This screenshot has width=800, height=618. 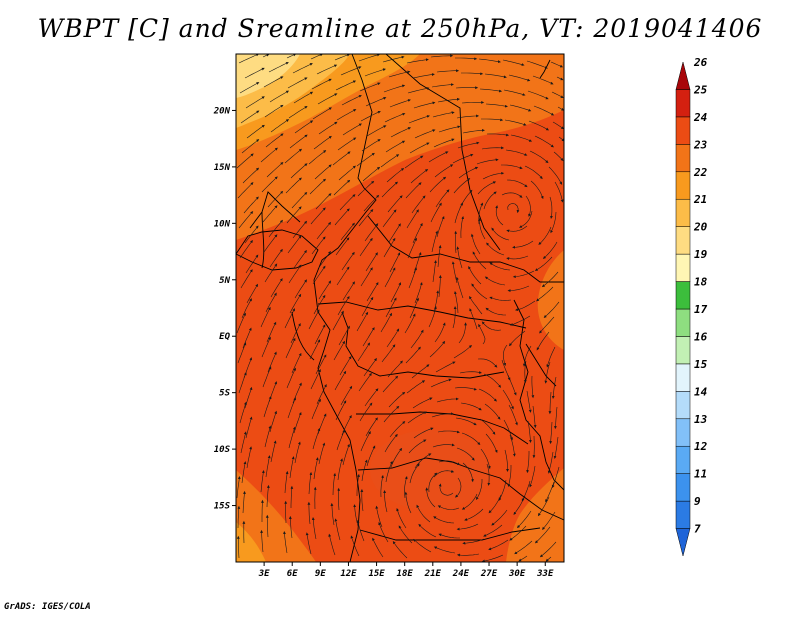 I want to click on colorbar-label: 7, so click(x=697, y=529).